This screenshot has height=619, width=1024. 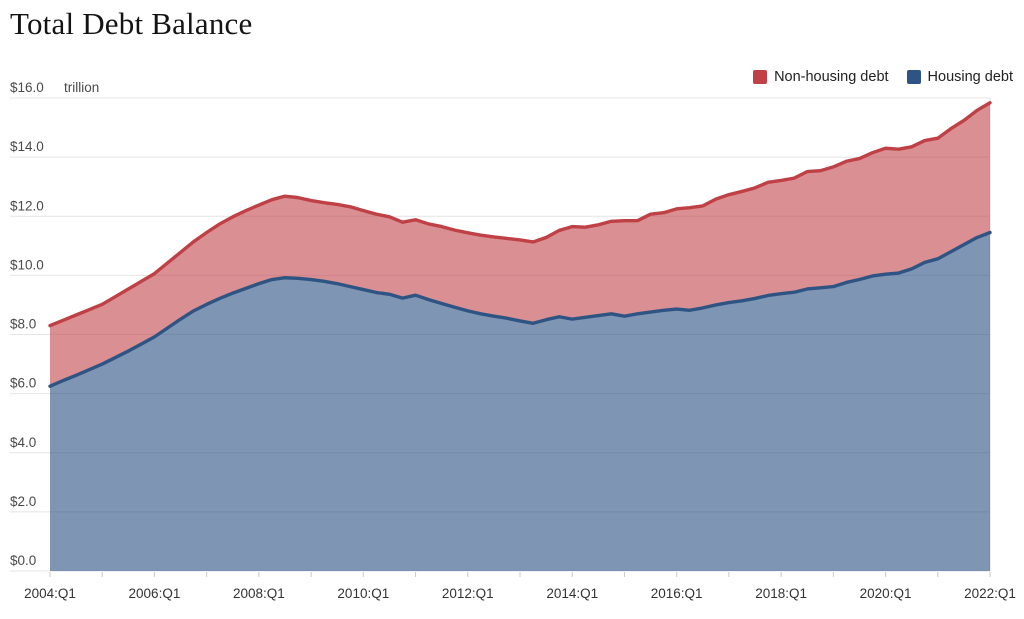 I want to click on y-tick-label: $2.0, so click(x=23, y=501).